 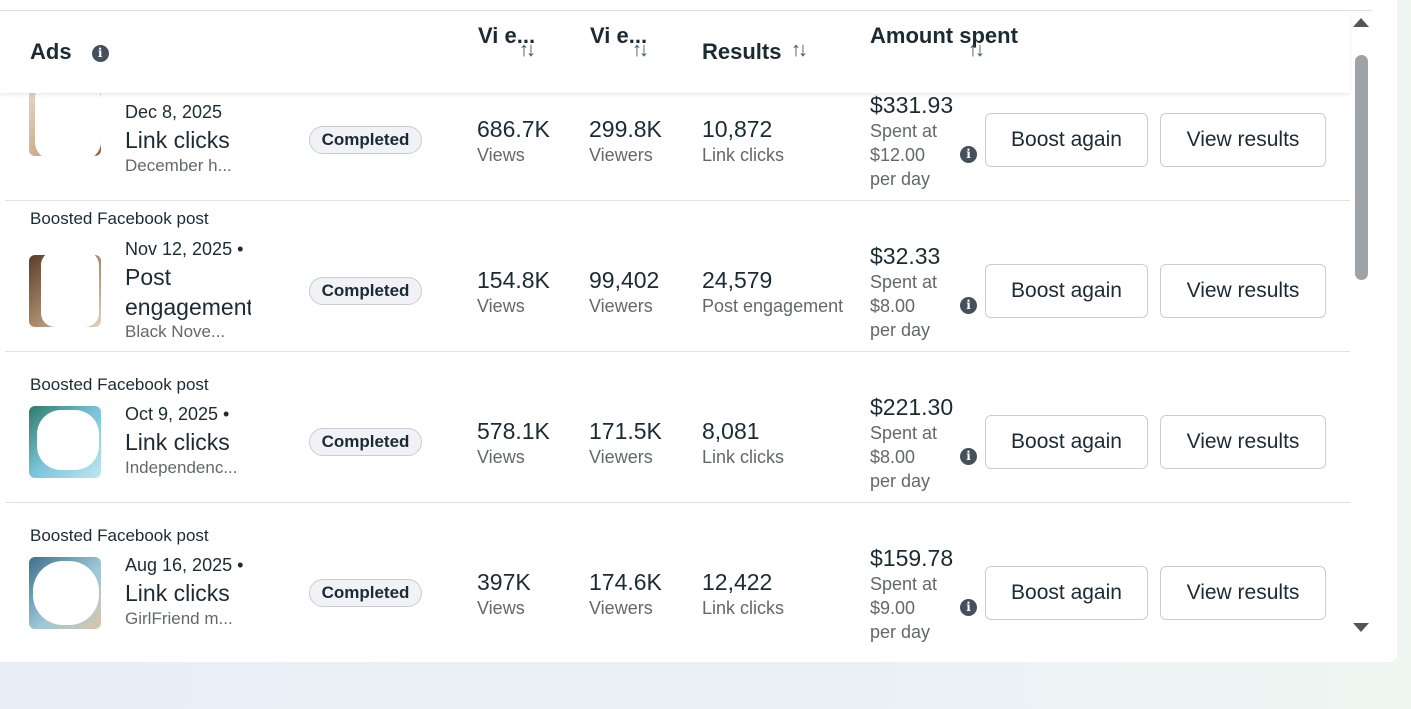 What do you see at coordinates (625, 582) in the screenshot?
I see `viewers-value: 174.6K` at bounding box center [625, 582].